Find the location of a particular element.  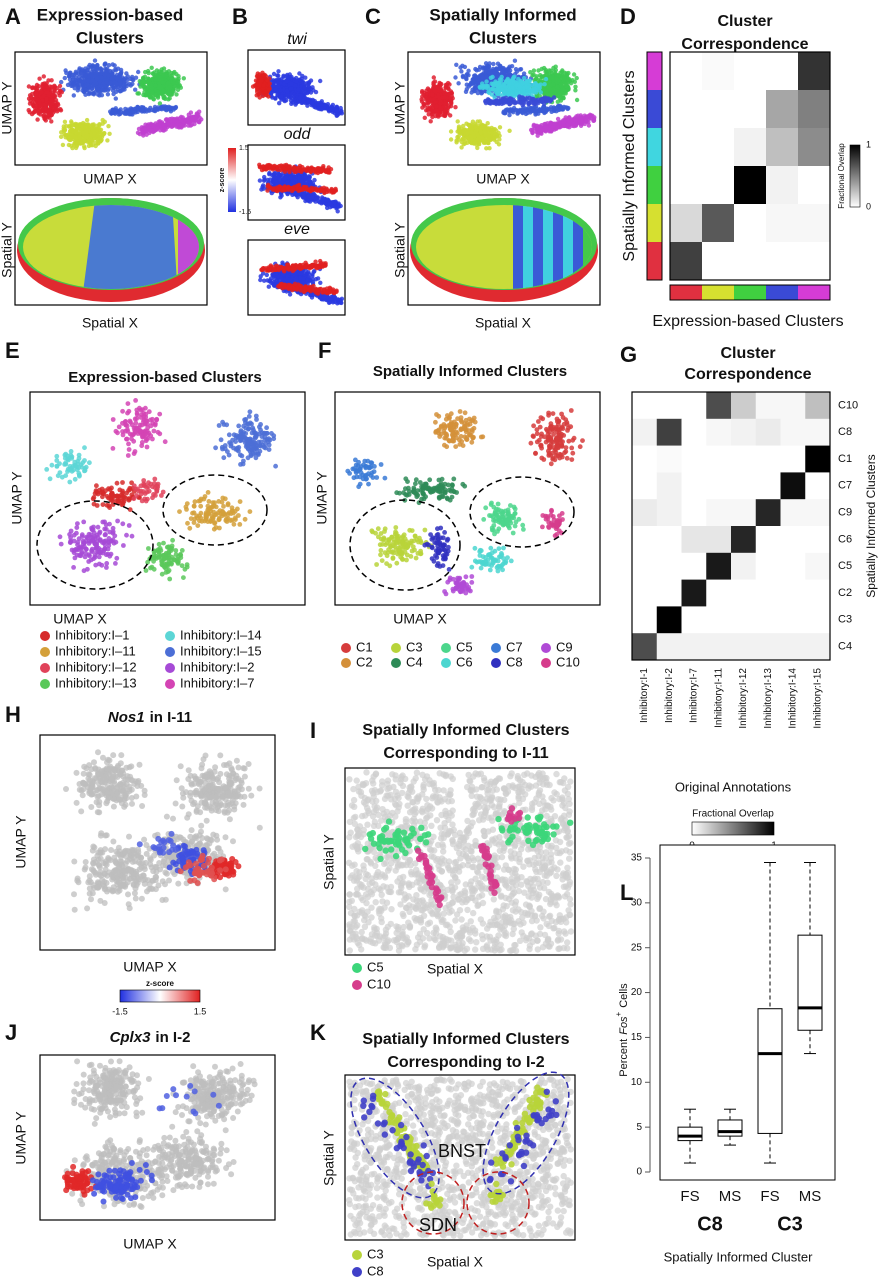

panel-title: Expression-based is located at coordinates (110, 14).